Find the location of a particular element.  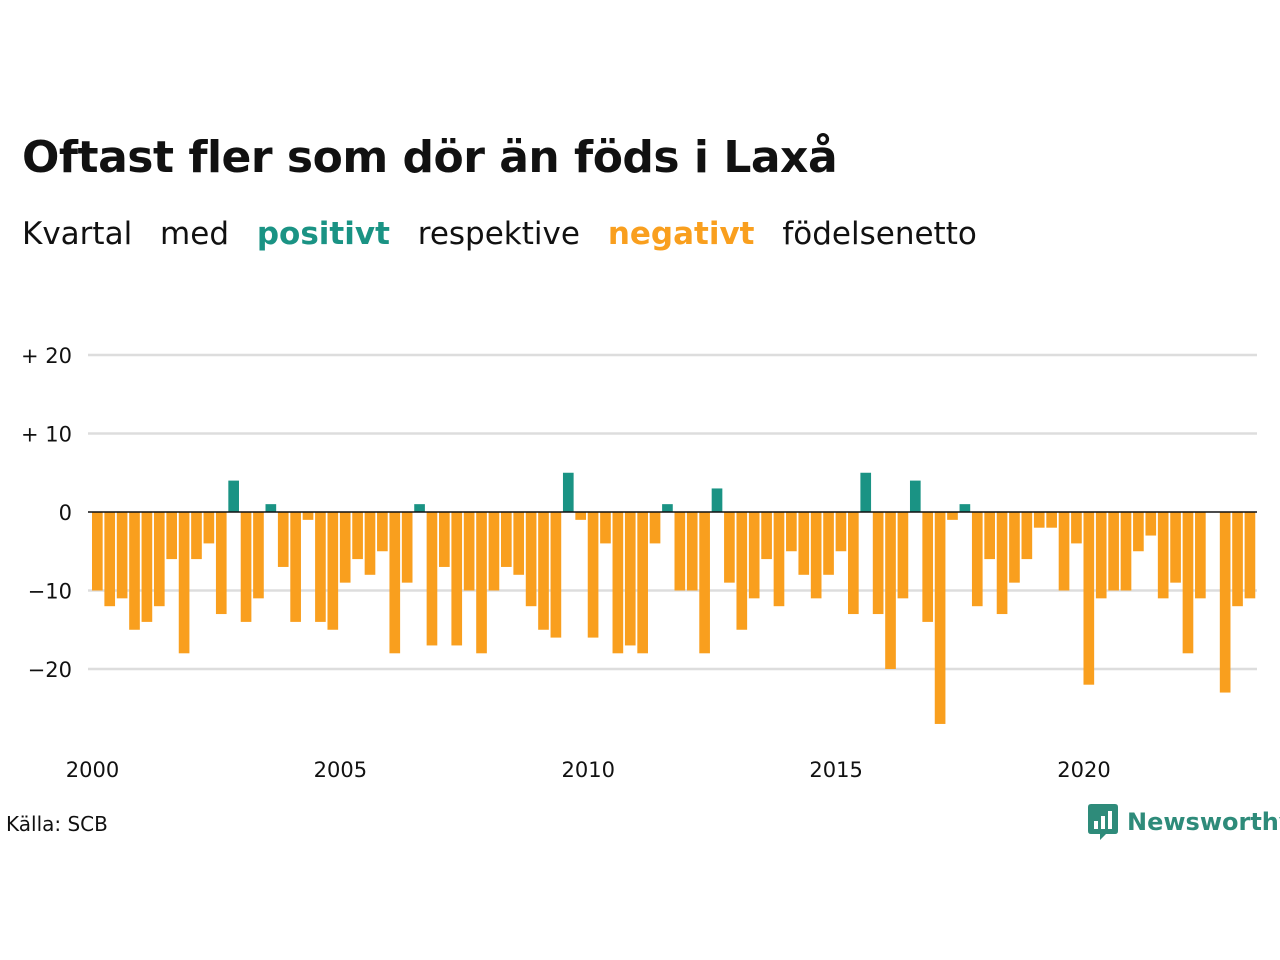

subtitle-negative-label: negativt is located at coordinates (681, 234).